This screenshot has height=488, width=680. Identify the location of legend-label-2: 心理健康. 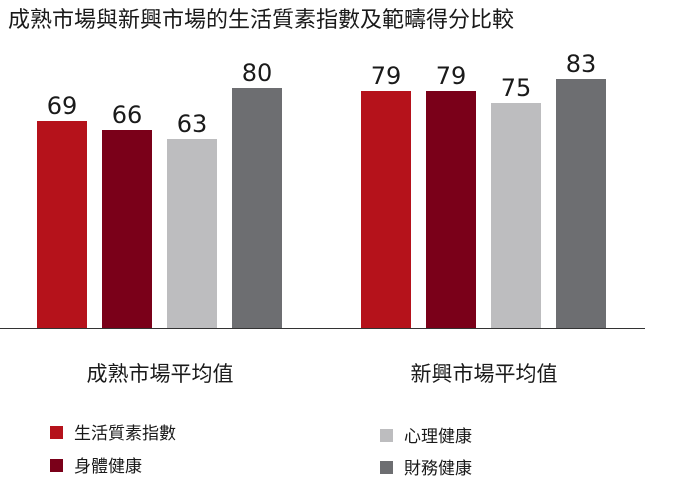
(438, 437).